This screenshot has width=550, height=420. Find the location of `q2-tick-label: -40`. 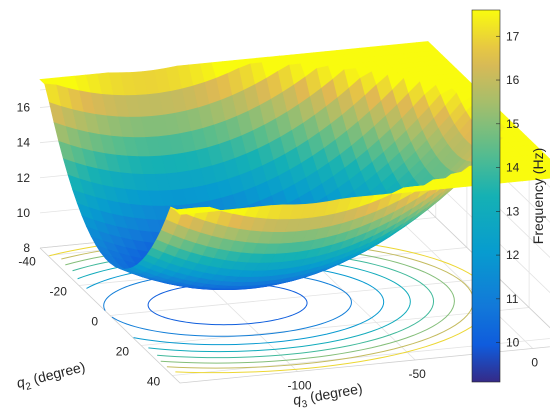

q2-tick-label: -40 is located at coordinates (27, 262).